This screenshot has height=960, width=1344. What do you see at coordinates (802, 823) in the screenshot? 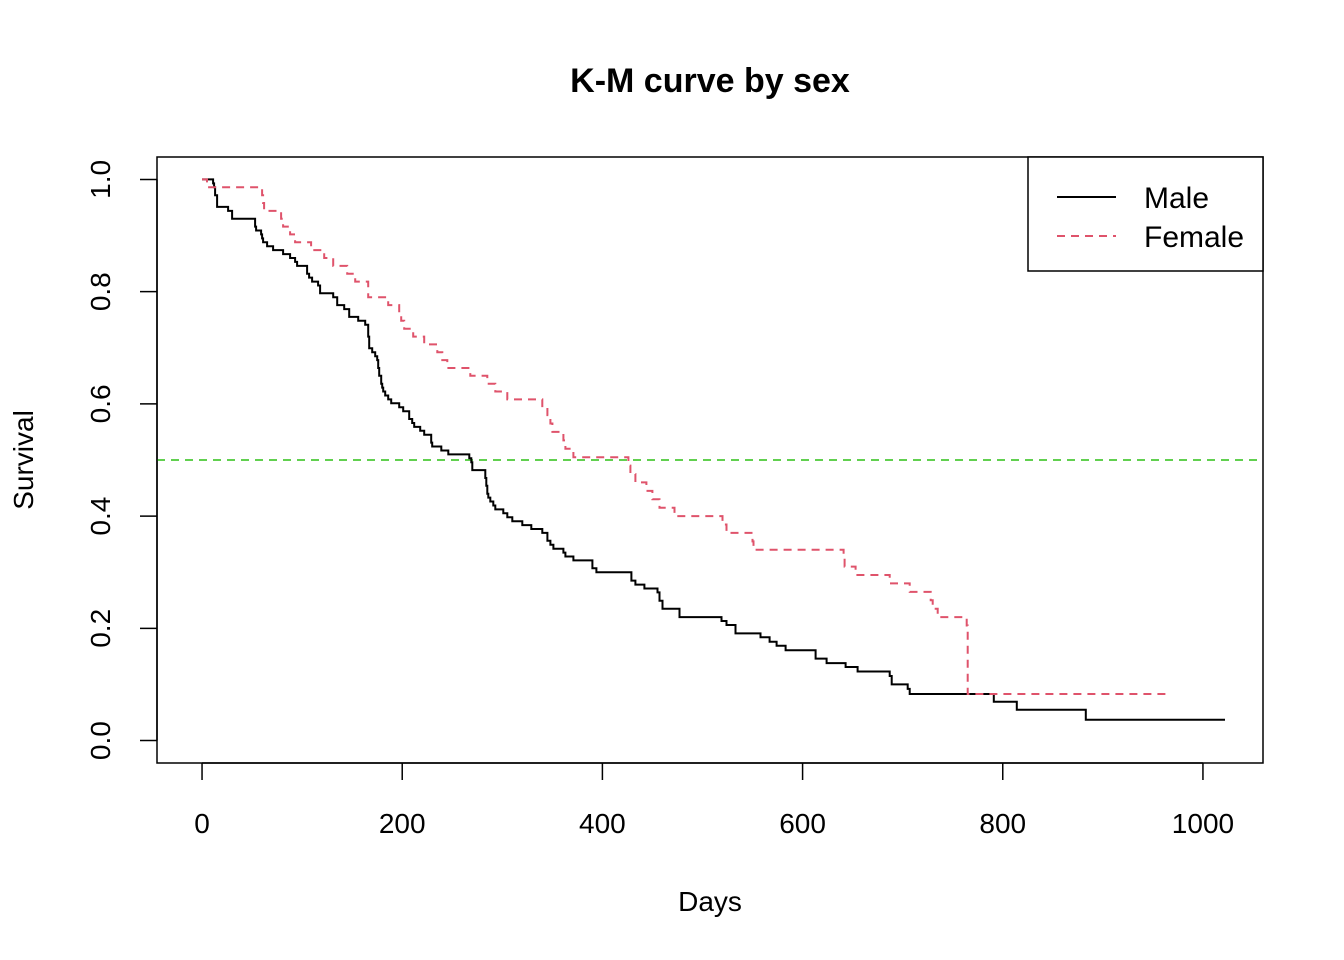
I see `x-tick-label: 600` at bounding box center [802, 823].